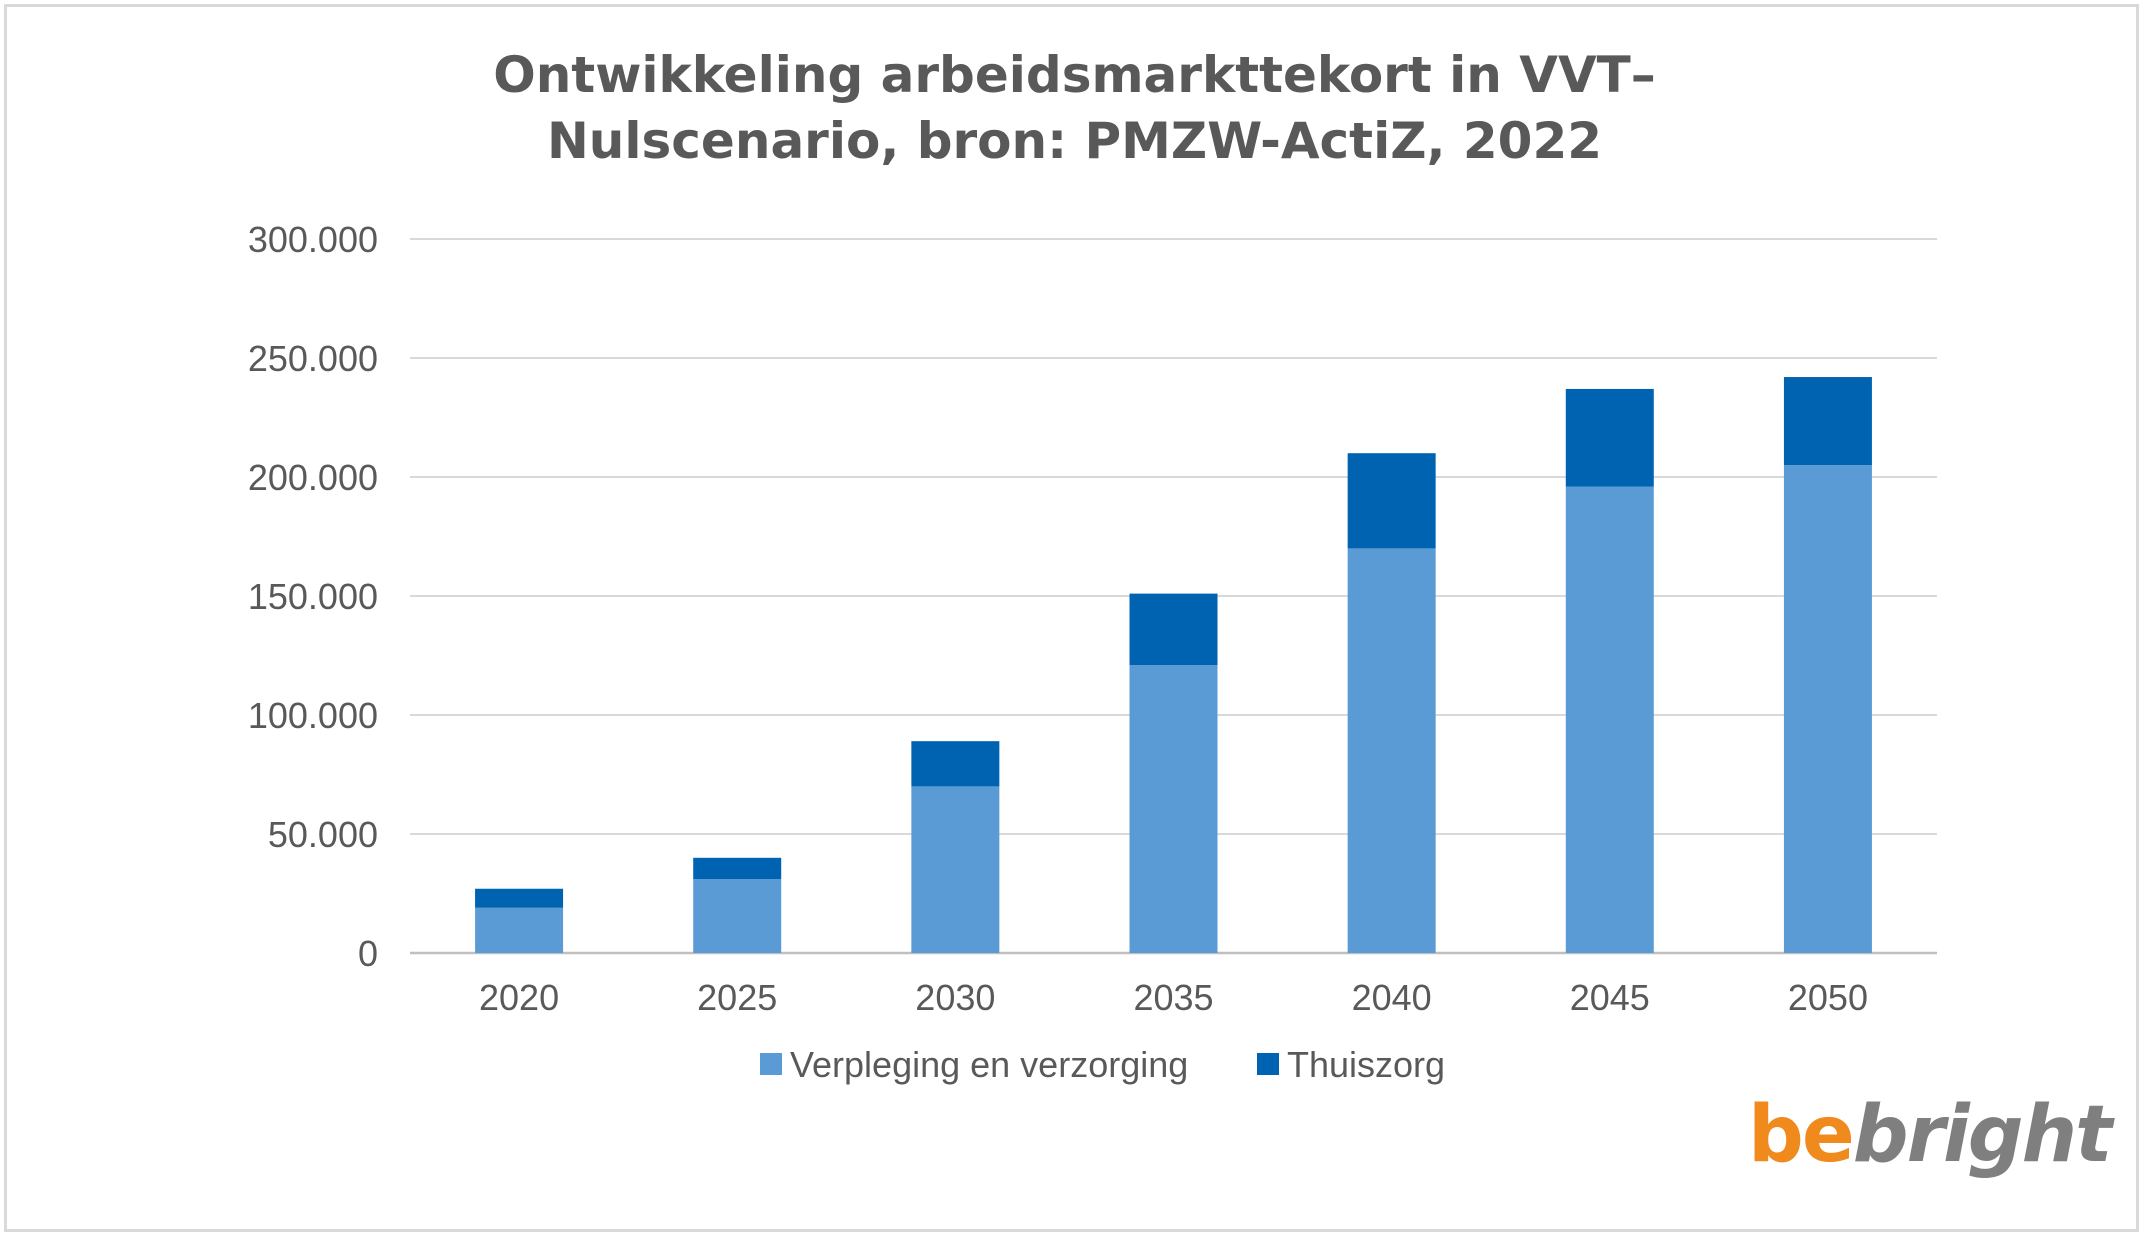 The image size is (2149, 1242). I want to click on y-tick-label: 250.000, so click(313, 358).